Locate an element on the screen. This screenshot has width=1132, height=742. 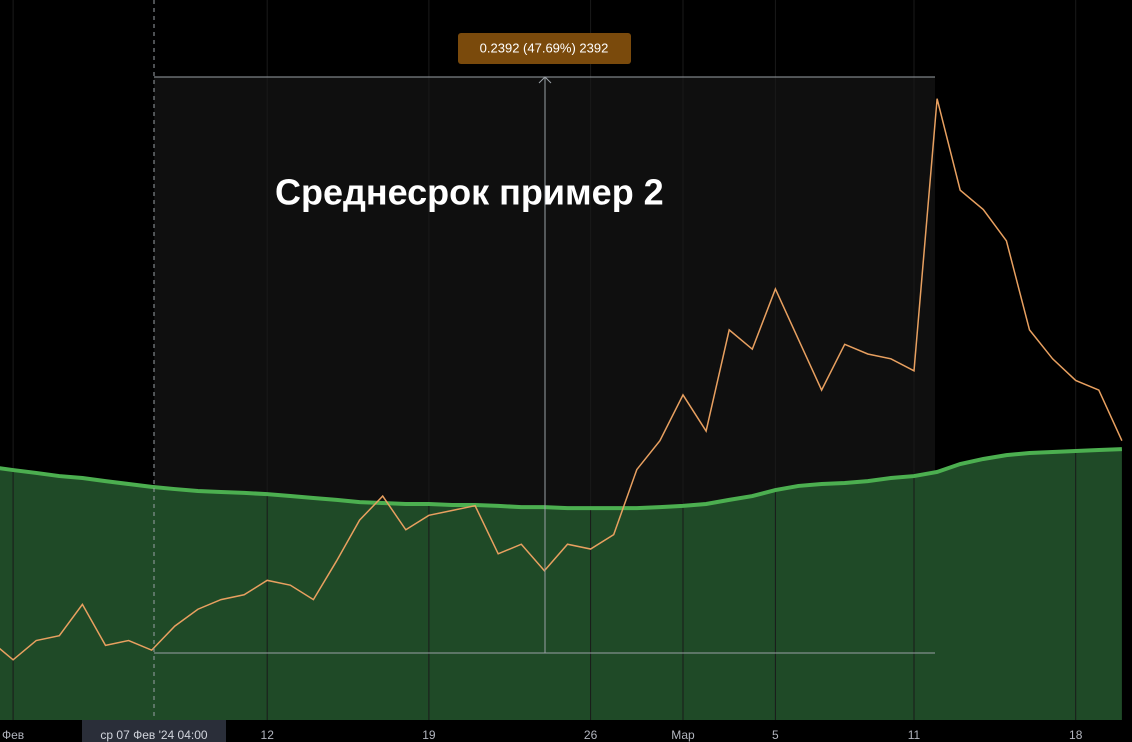
x-axis is located at coordinates (566, 731).